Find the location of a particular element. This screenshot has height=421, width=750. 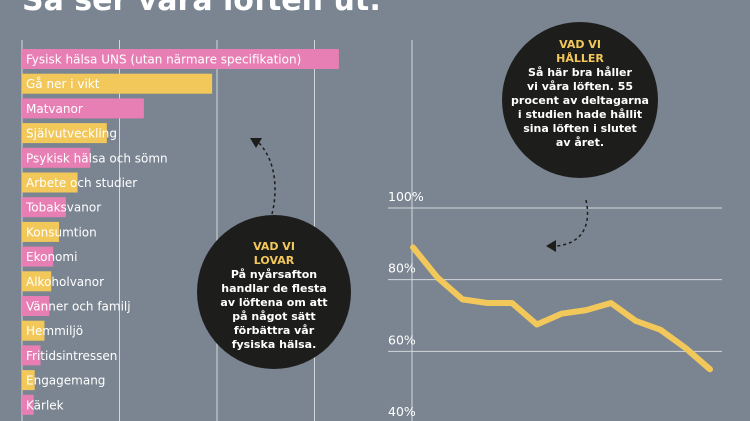

promise-bubble-line-6: fysiska hälsa. is located at coordinates (274, 344).